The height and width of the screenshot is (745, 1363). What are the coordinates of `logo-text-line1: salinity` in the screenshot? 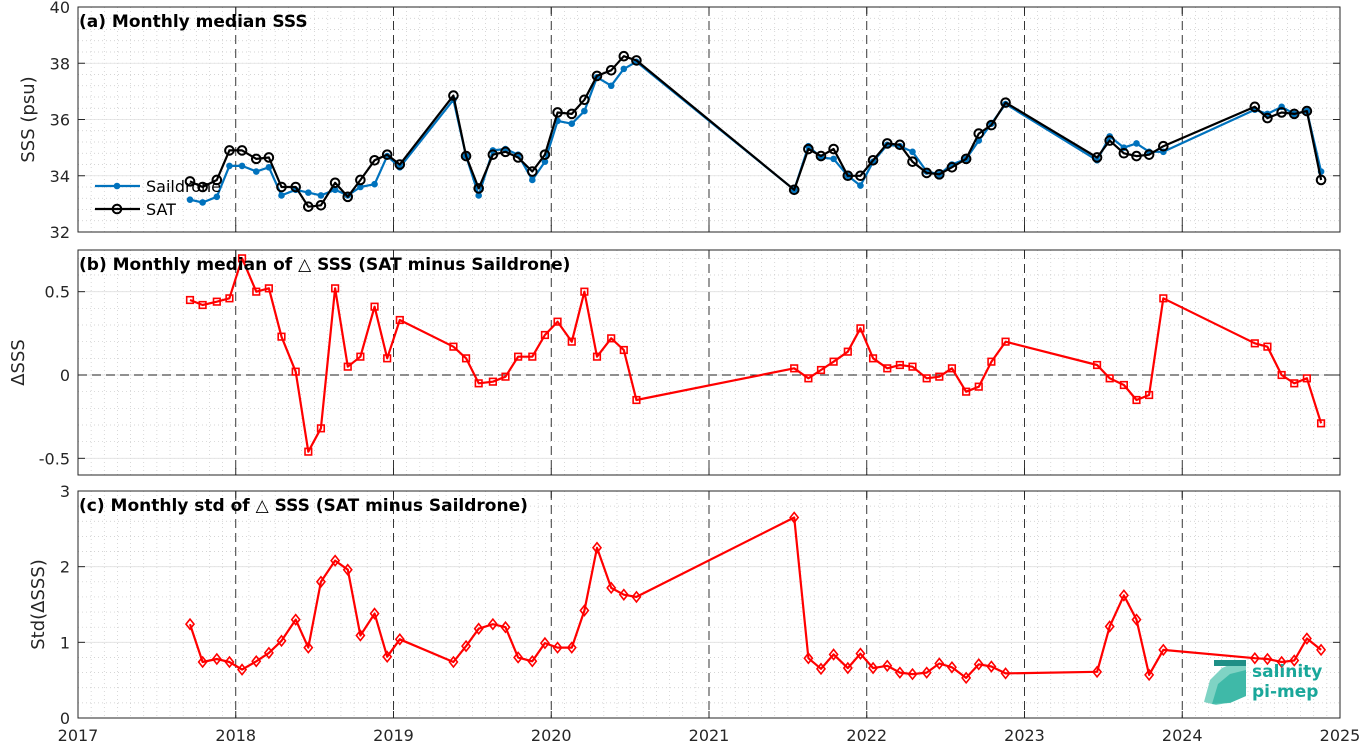 It's located at (1287, 672).